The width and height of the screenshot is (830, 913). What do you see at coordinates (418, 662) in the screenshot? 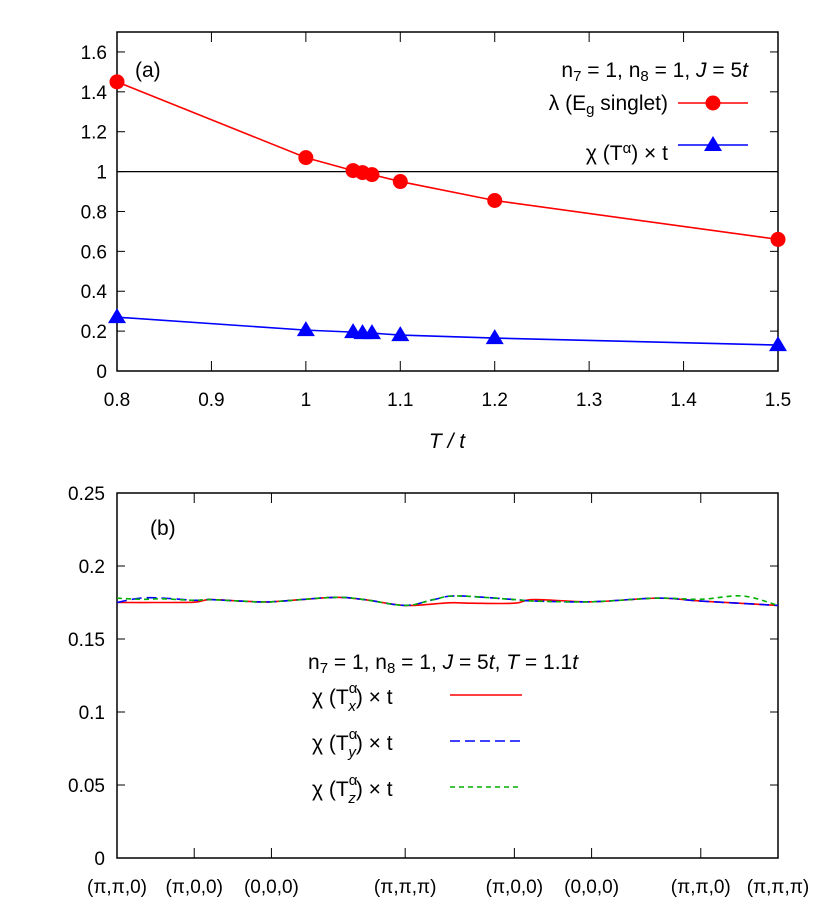
I see `panel-b-annotation-part: = 1,` at bounding box center [418, 662].